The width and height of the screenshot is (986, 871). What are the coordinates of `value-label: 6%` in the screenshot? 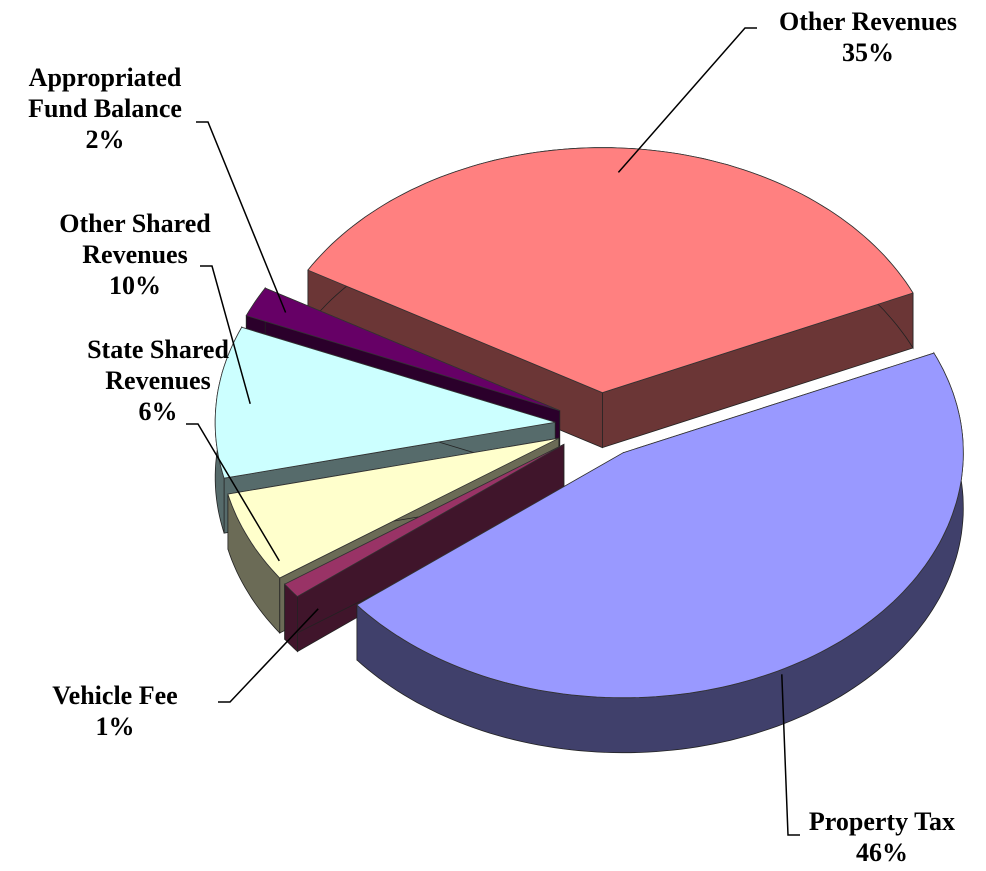 It's located at (158, 411).